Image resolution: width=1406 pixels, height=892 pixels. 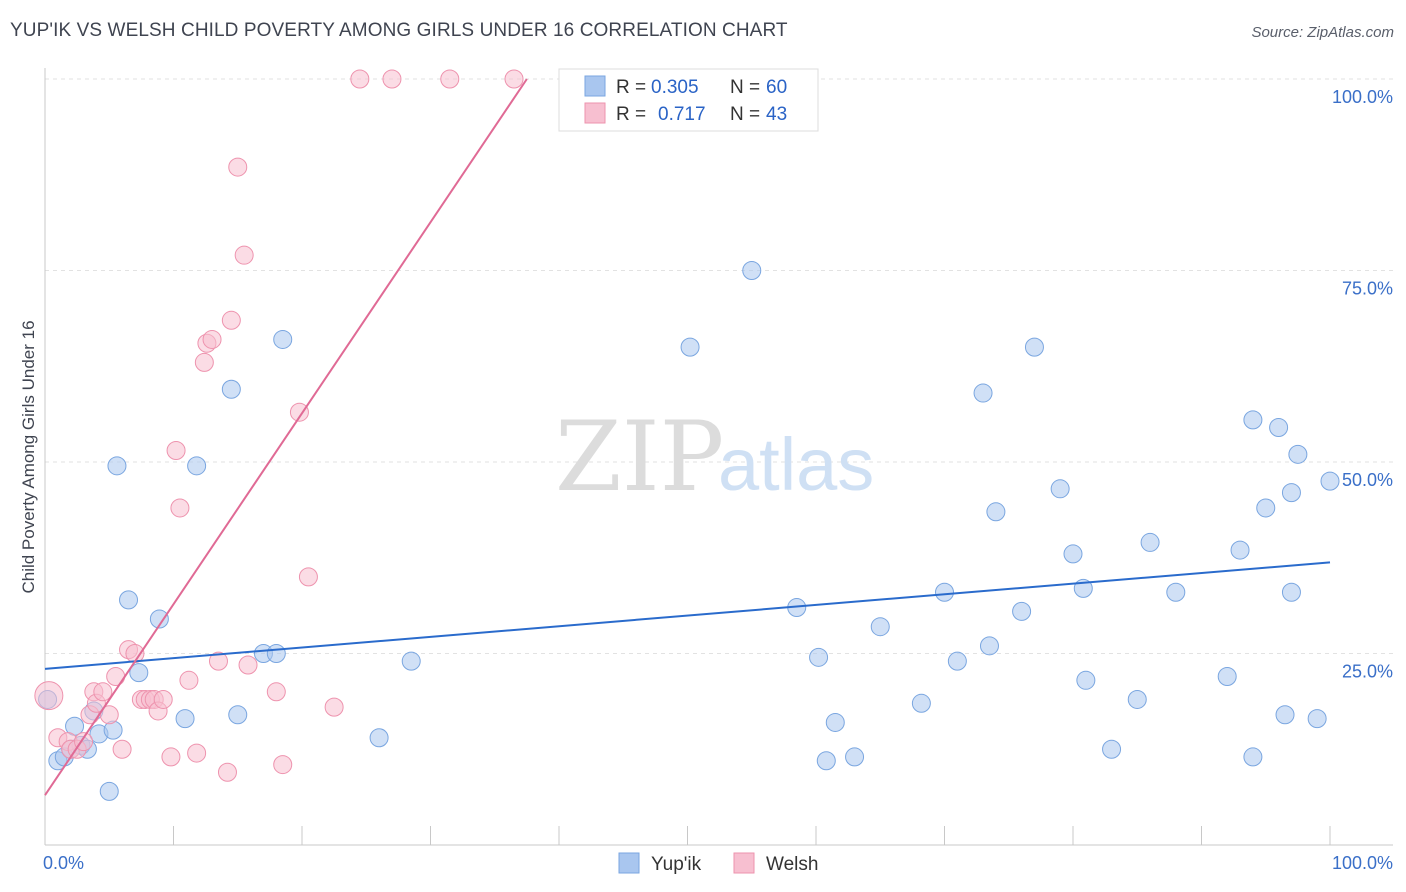 I want to click on x-tick-label: 0.0%, so click(x=63, y=863).